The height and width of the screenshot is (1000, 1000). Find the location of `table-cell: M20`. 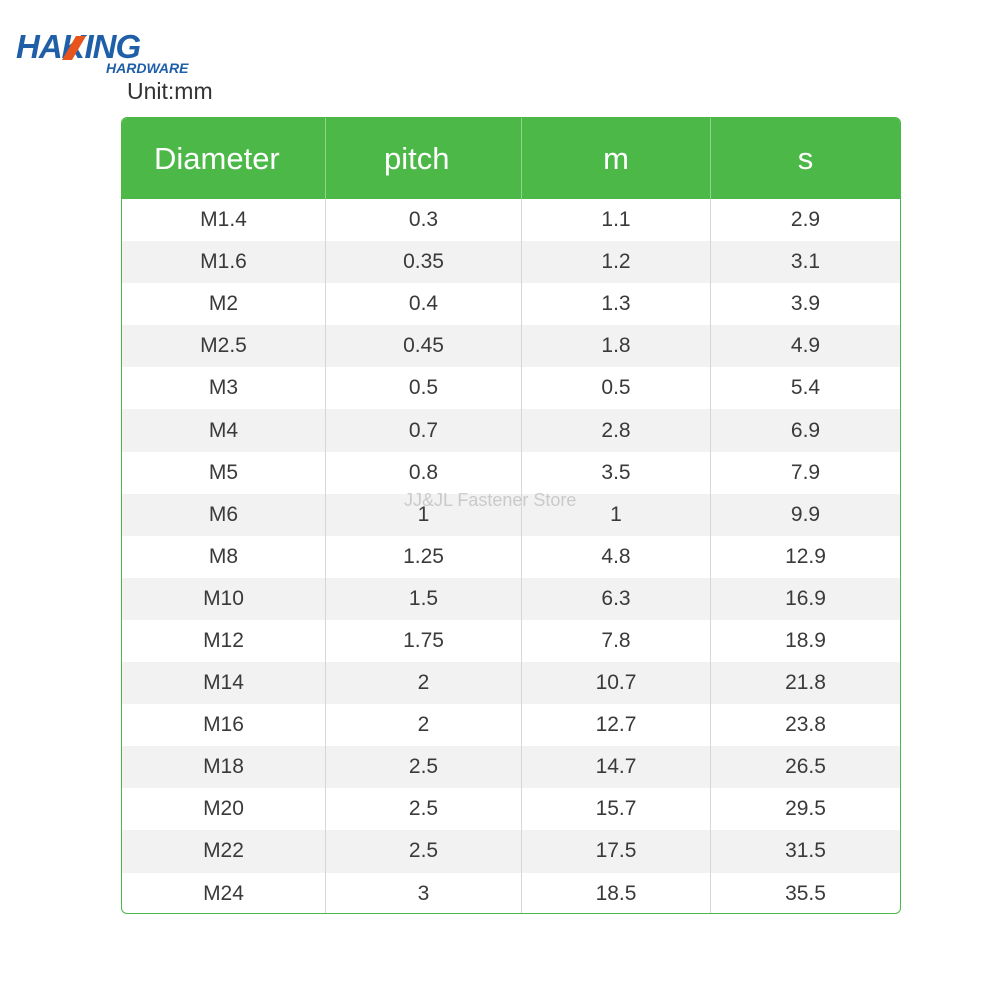

table-cell: M20 is located at coordinates (224, 809).